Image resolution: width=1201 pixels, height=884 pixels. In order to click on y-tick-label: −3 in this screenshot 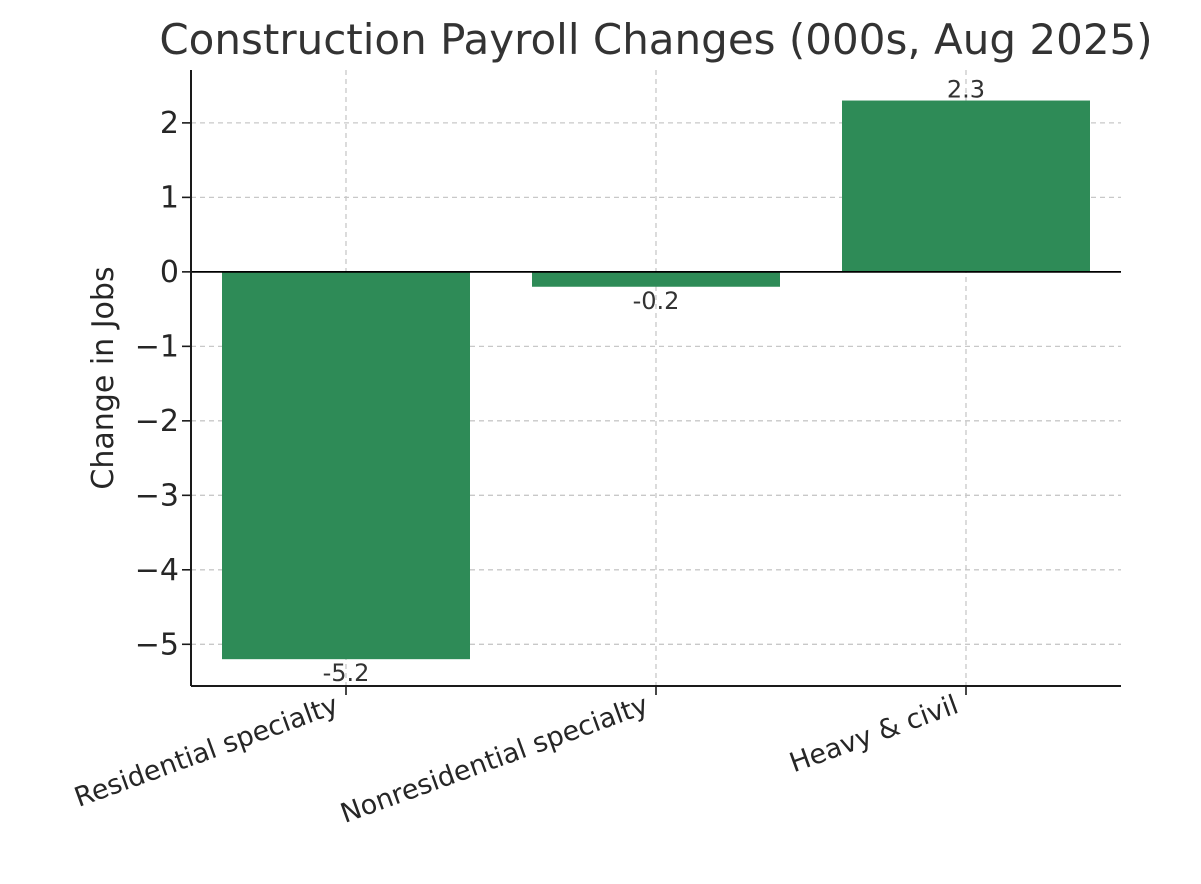, I will do `click(157, 495)`.